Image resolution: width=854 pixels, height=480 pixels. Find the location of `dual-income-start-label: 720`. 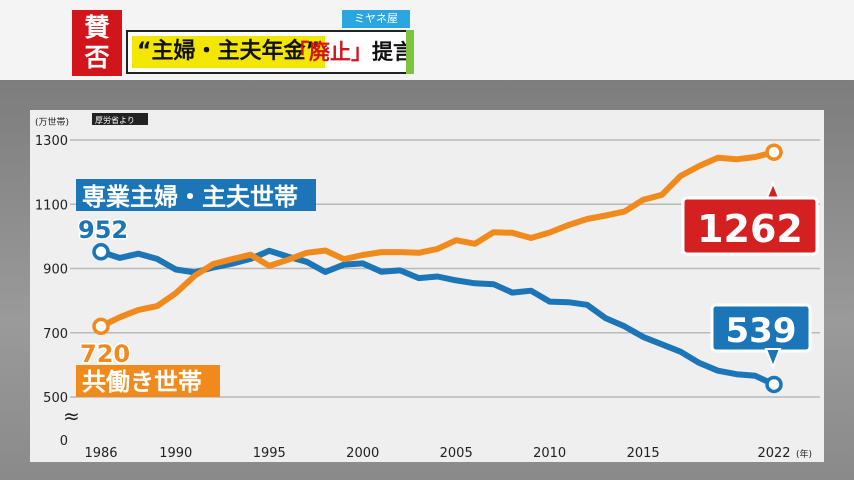

dual-income-start-label: 720 is located at coordinates (105, 354).